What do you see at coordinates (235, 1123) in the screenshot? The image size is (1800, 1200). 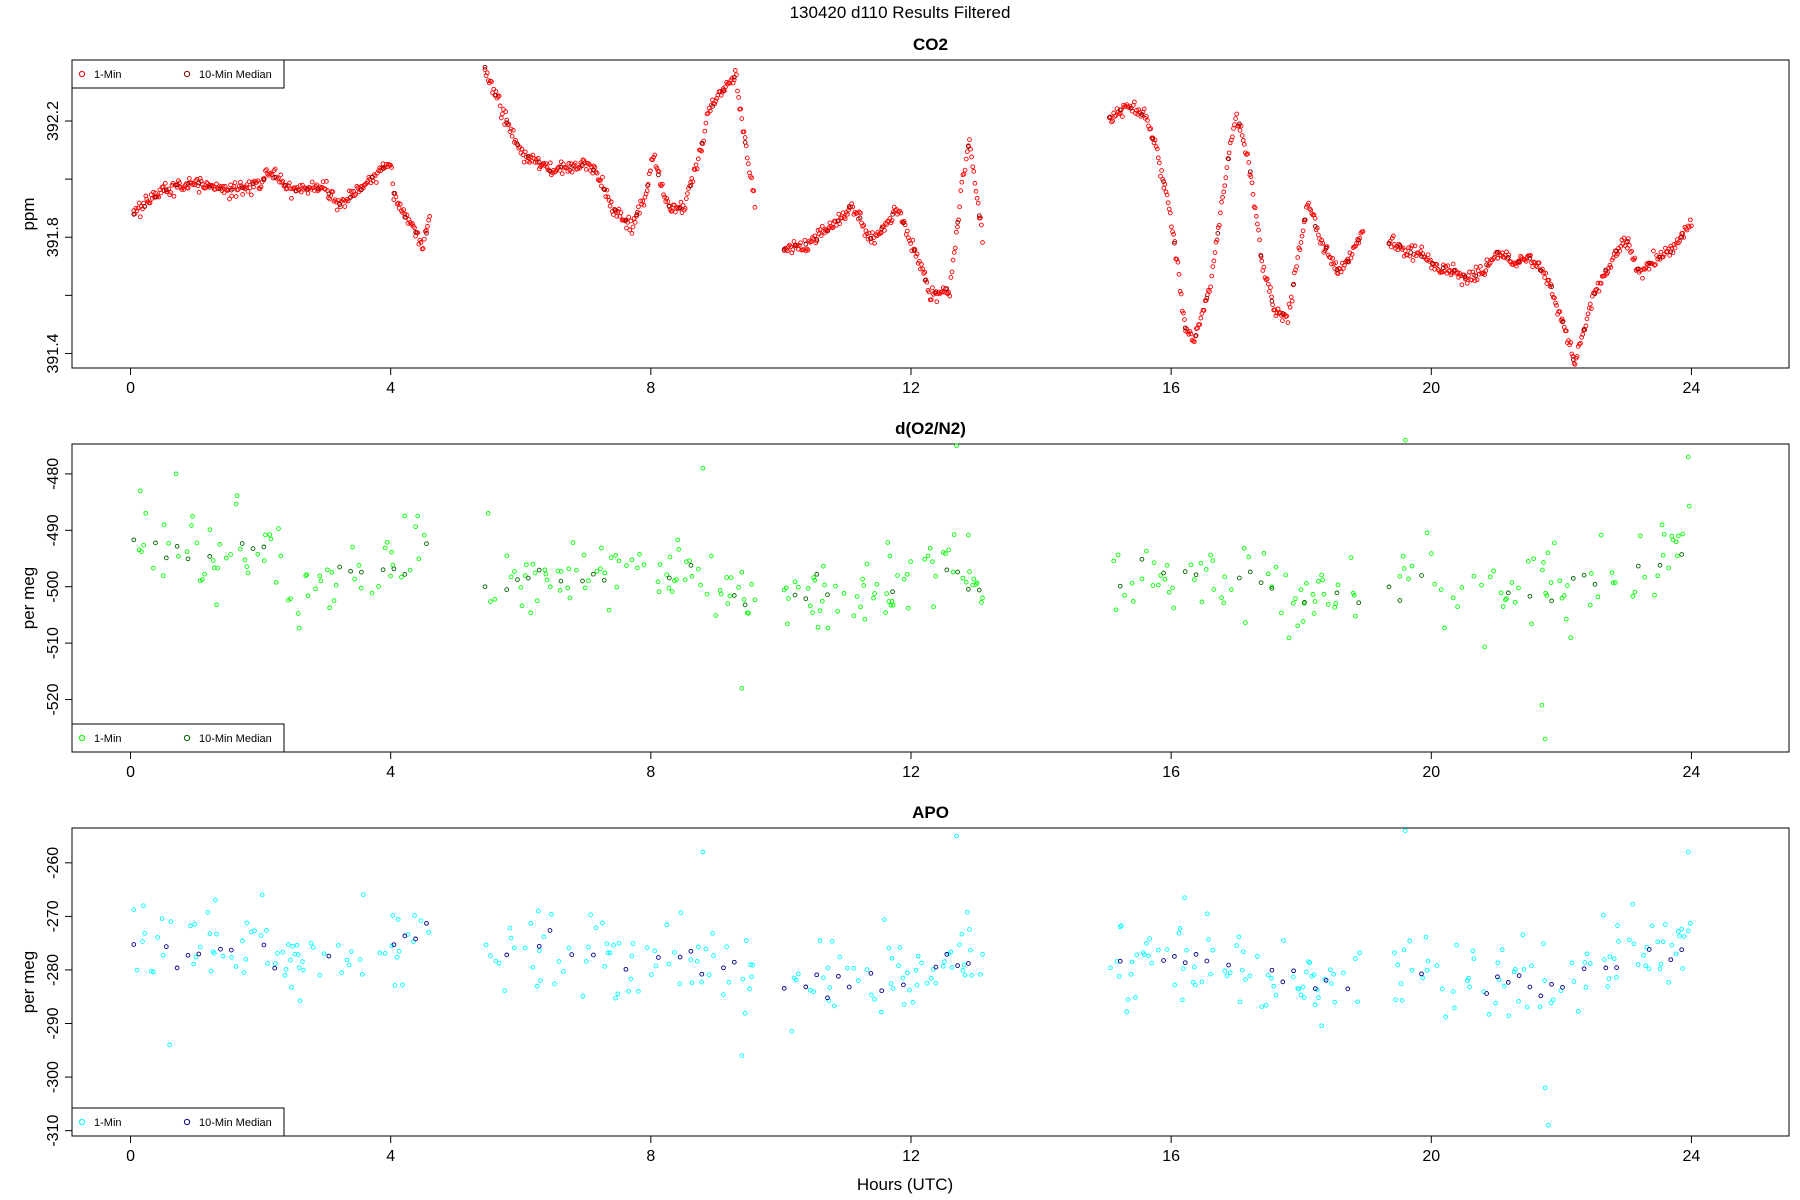 I see `legend-label: 10-Min Median` at bounding box center [235, 1123].